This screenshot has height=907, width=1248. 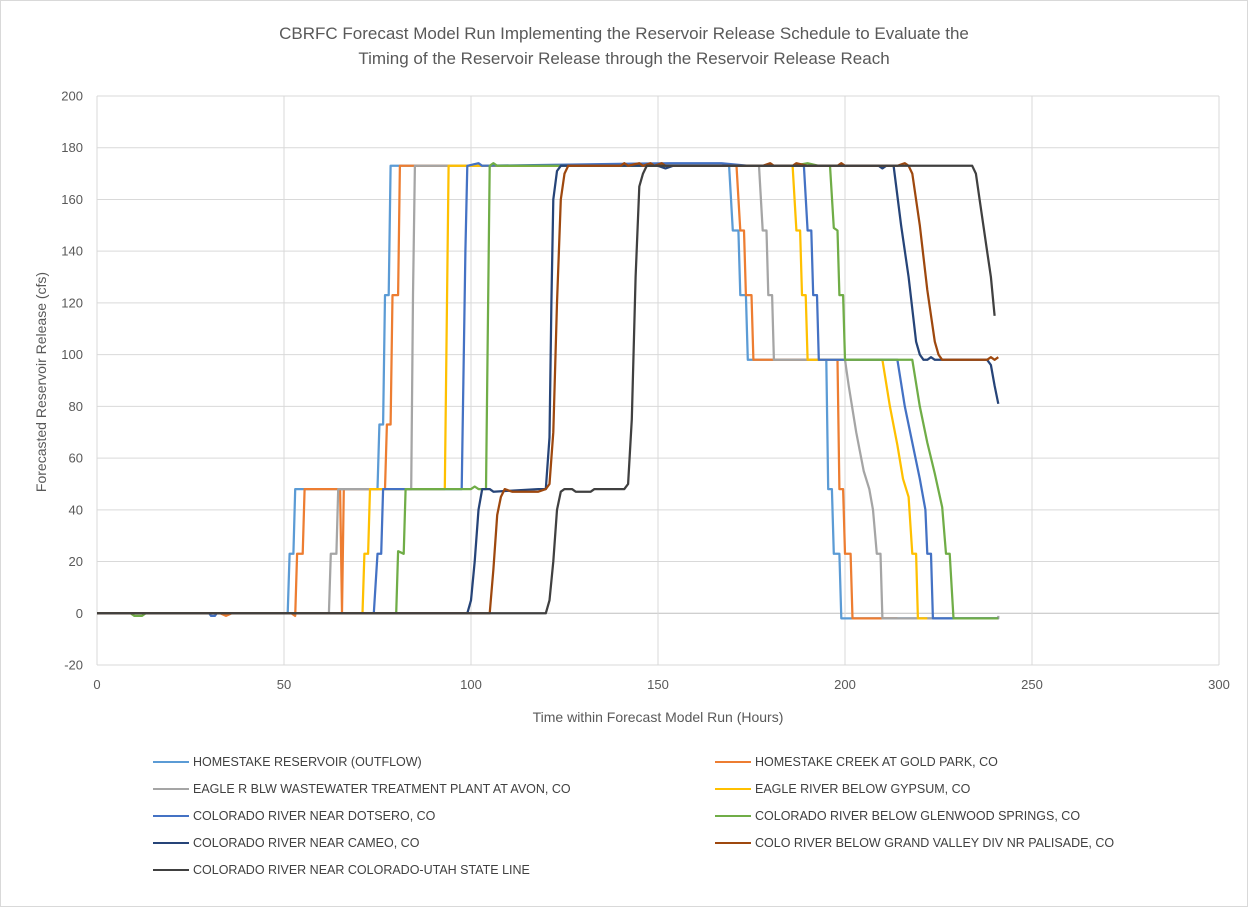 I want to click on legend-label: HOMESTAKE CREEK AT GOLD PARK, CO, so click(x=876, y=762).